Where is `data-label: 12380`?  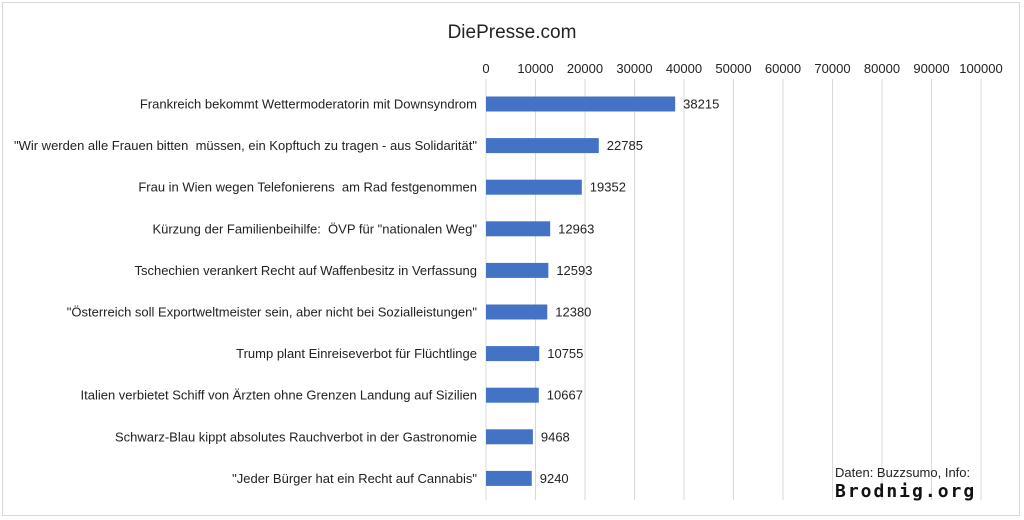
data-label: 12380 is located at coordinates (573, 312).